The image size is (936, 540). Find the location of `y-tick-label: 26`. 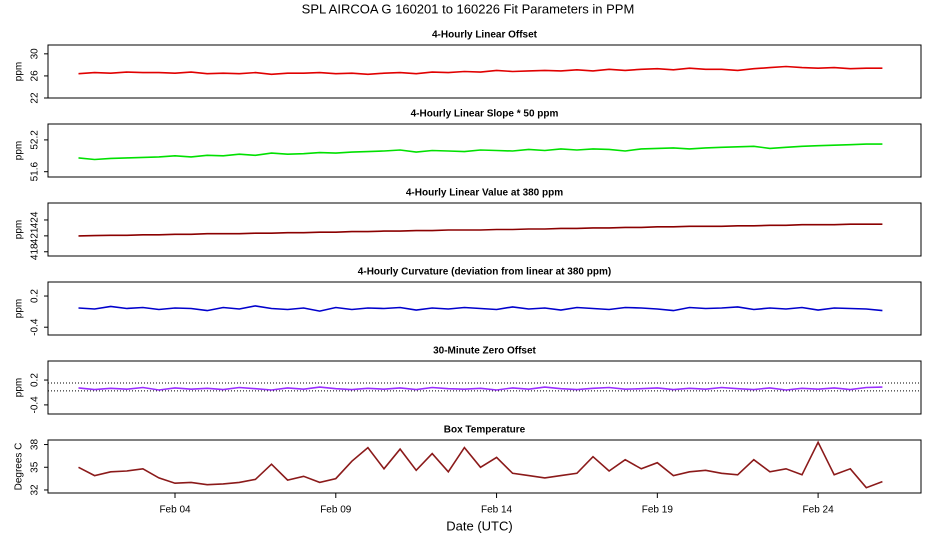

y-tick-label: 26 is located at coordinates (35, 76).